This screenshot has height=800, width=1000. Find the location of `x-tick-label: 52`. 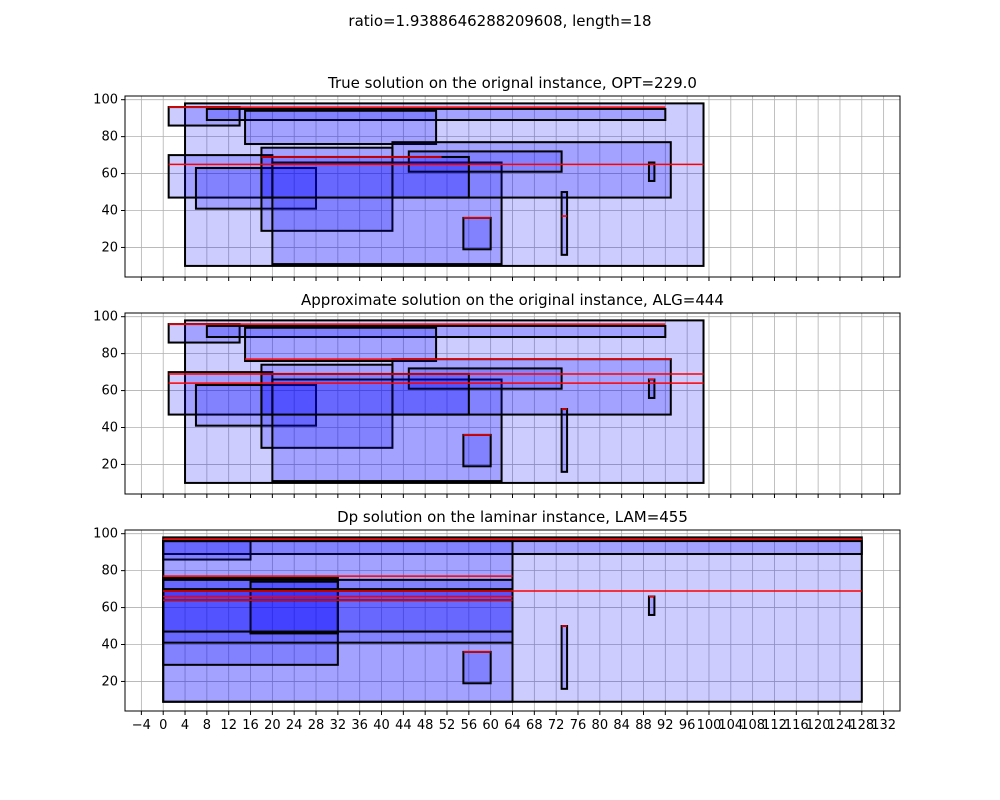

x-tick-label: 52 is located at coordinates (447, 725).